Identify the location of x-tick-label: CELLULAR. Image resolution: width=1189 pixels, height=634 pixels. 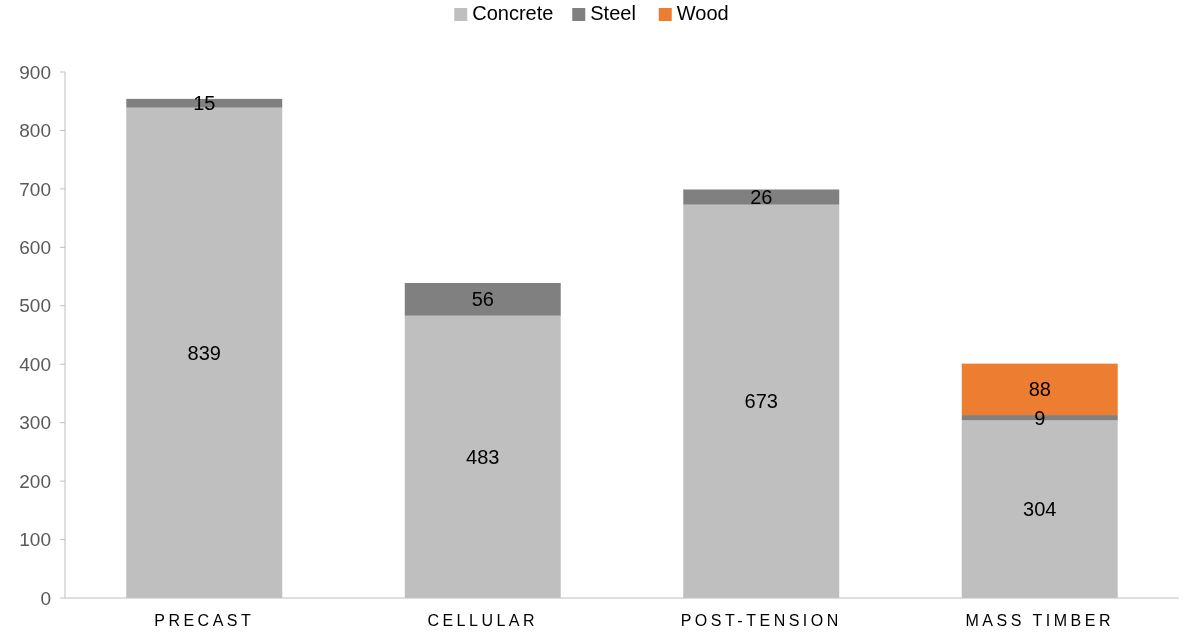
(483, 620).